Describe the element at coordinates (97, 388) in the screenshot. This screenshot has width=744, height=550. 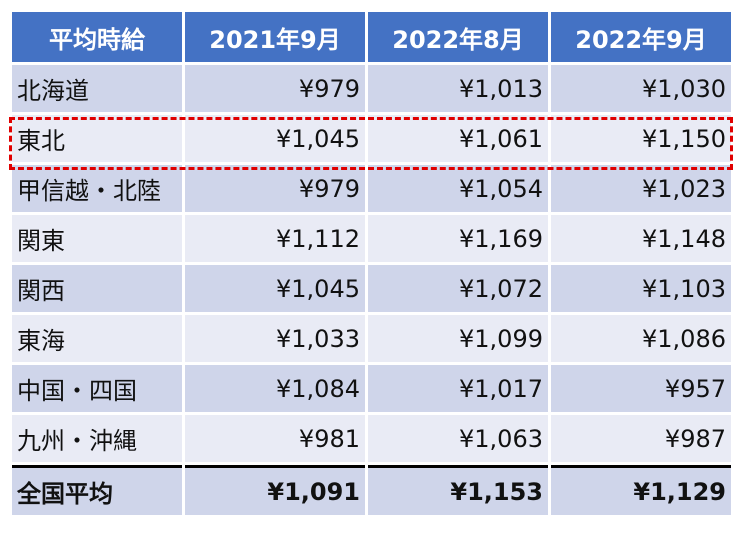
I see `region-cell: 中国・四国` at that location.